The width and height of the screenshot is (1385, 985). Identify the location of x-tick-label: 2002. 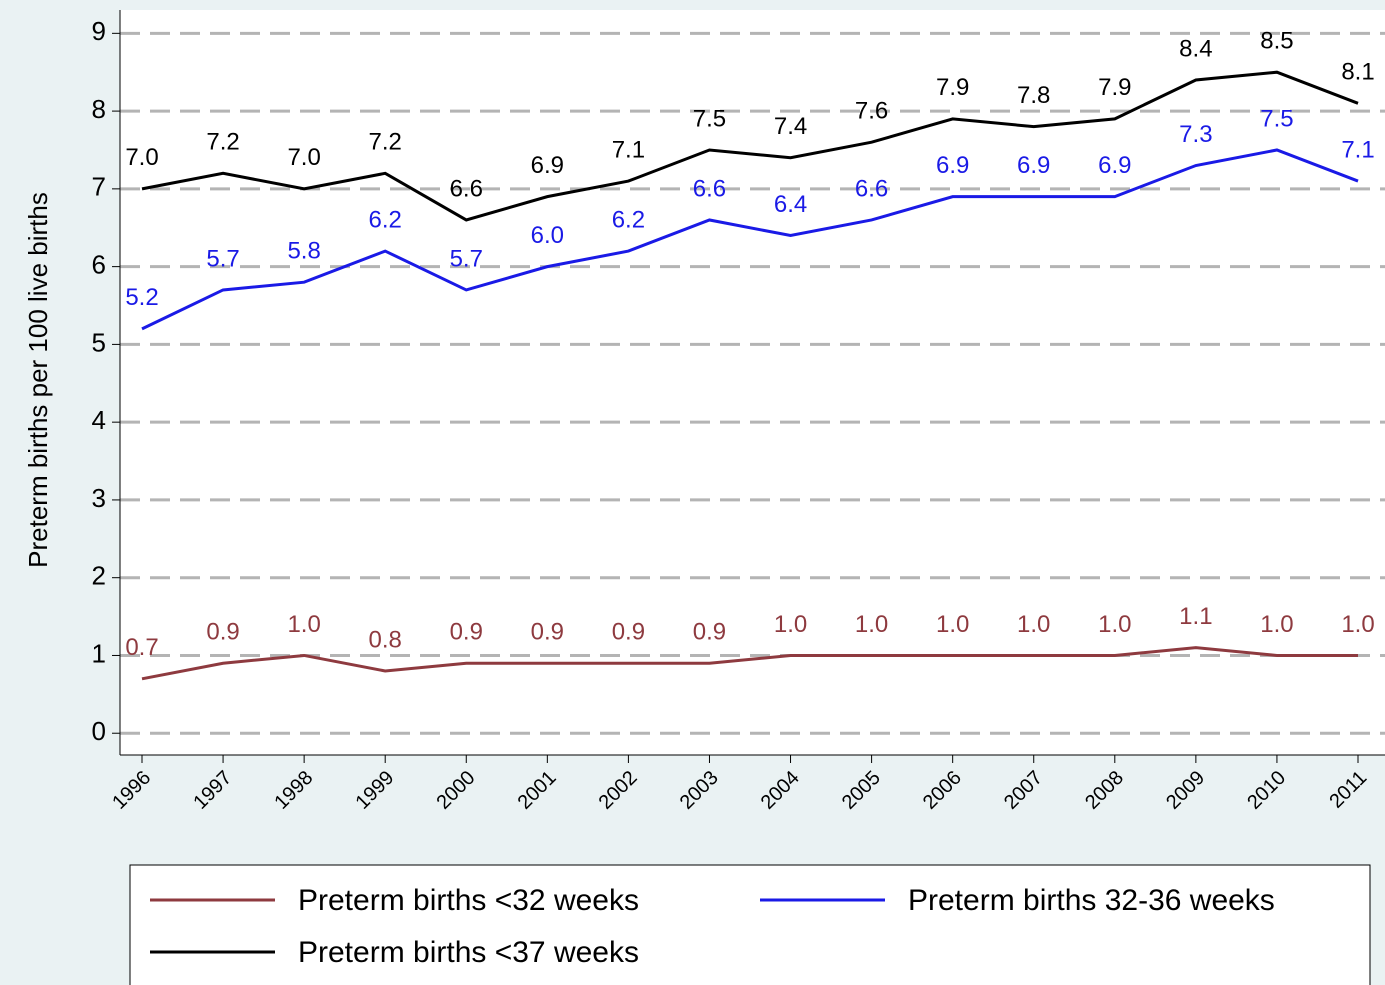
(618, 790).